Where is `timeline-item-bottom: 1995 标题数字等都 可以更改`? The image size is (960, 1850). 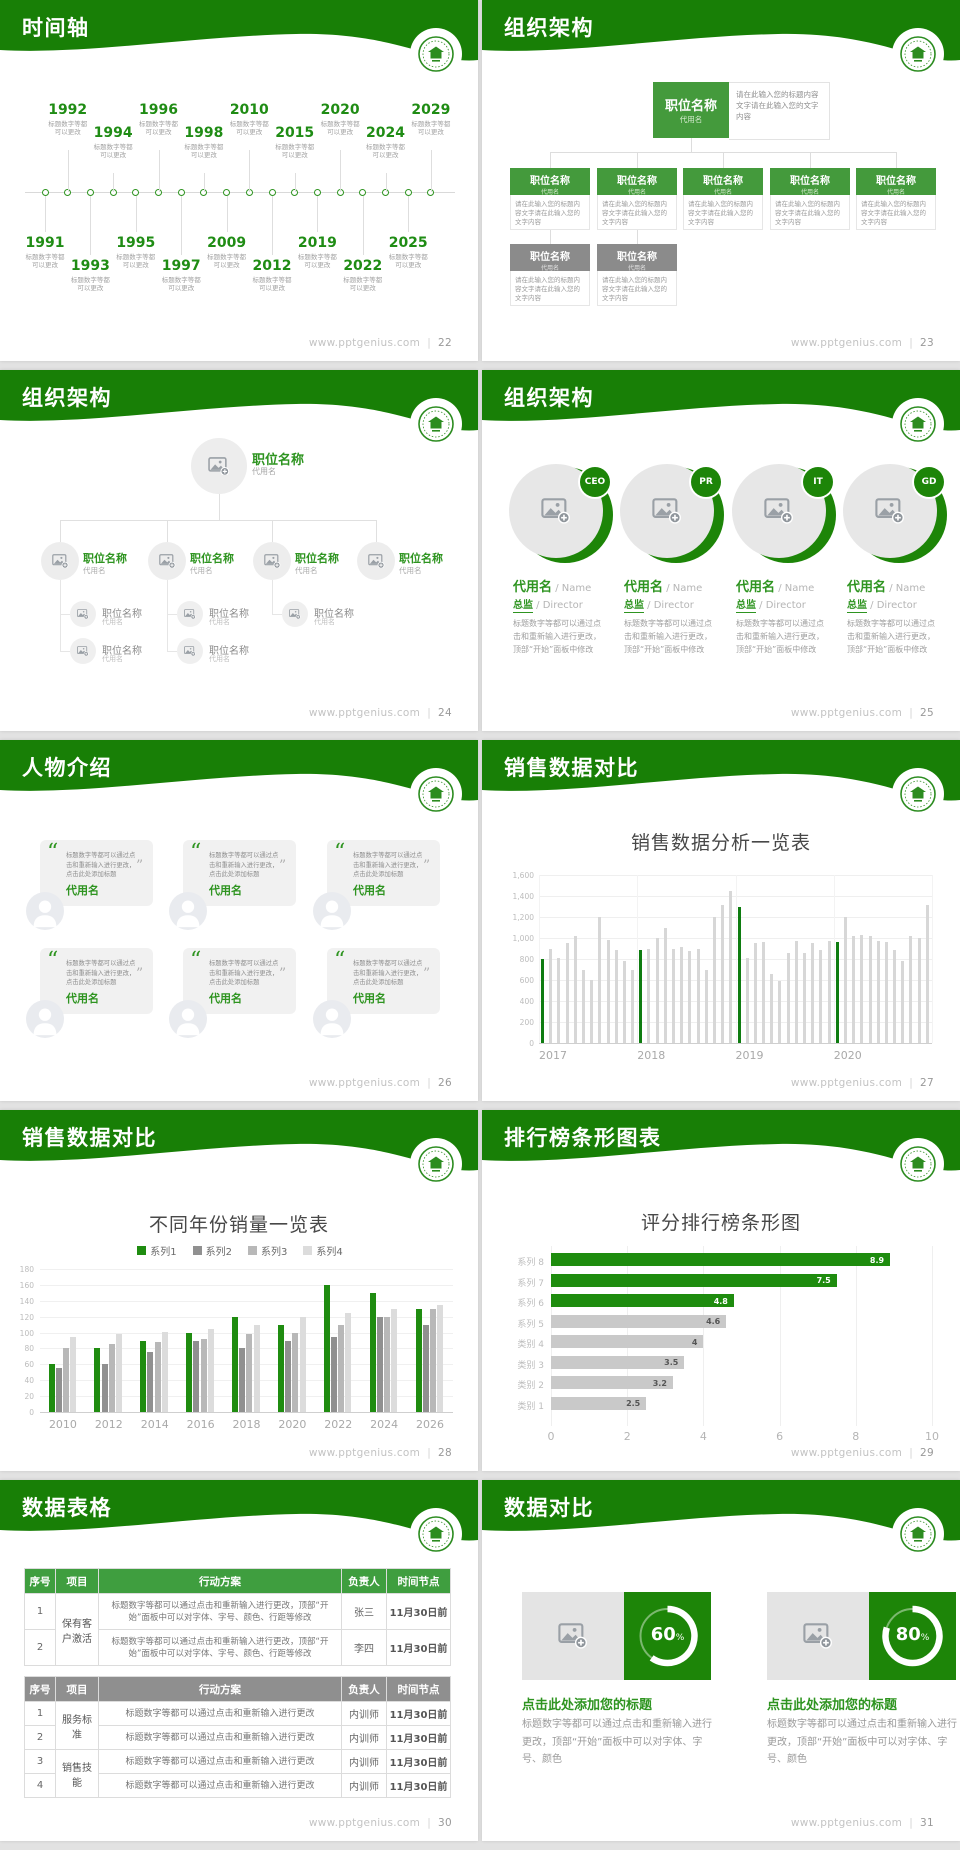
timeline-item-bottom: 1995 标题数字等都 可以更改 is located at coordinates (136, 252).